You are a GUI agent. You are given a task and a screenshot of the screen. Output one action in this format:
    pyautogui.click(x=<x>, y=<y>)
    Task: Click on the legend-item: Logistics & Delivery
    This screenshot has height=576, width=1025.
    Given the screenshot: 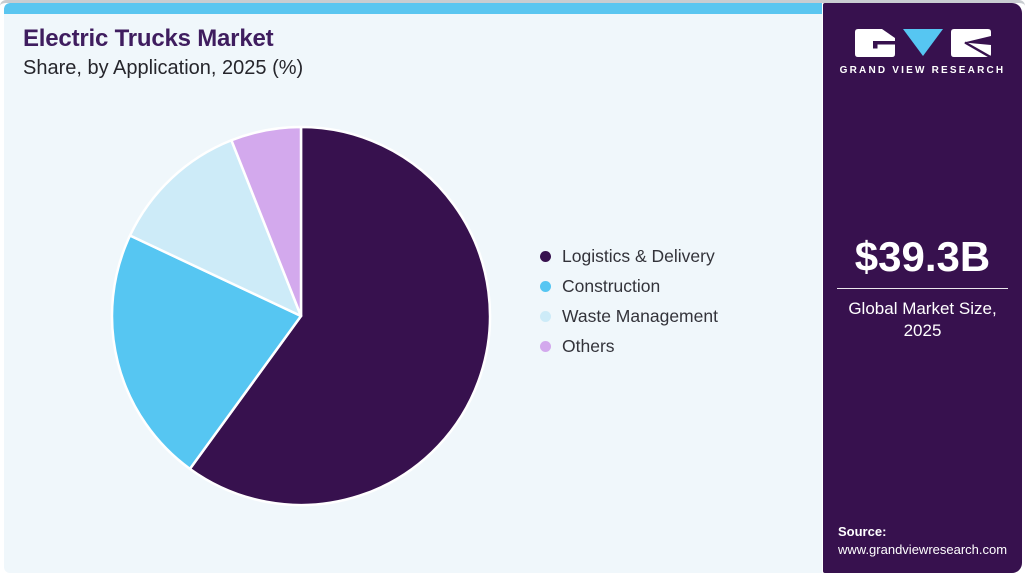 What is the action you would take?
    pyautogui.click(x=629, y=256)
    